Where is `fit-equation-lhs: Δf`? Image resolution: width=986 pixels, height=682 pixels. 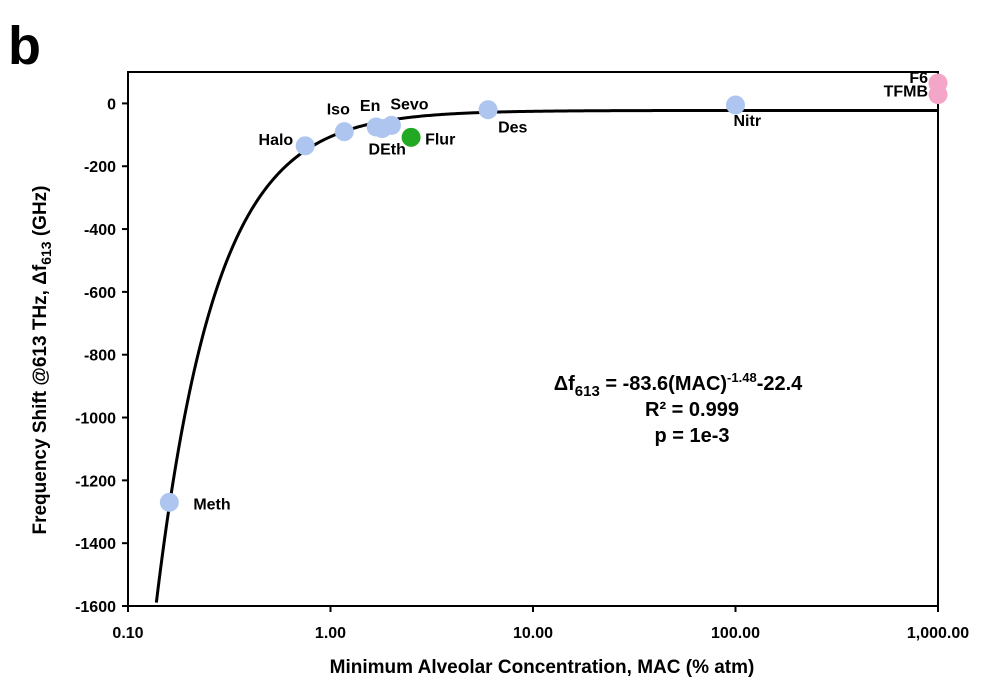
fit-equation-lhs: Δf is located at coordinates (564, 384).